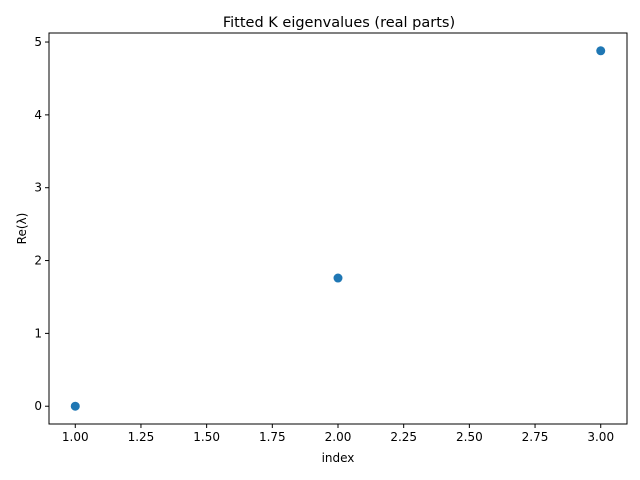 The height and width of the screenshot is (480, 640). What do you see at coordinates (38, 333) in the screenshot?
I see `y-tick-label: 1` at bounding box center [38, 333].